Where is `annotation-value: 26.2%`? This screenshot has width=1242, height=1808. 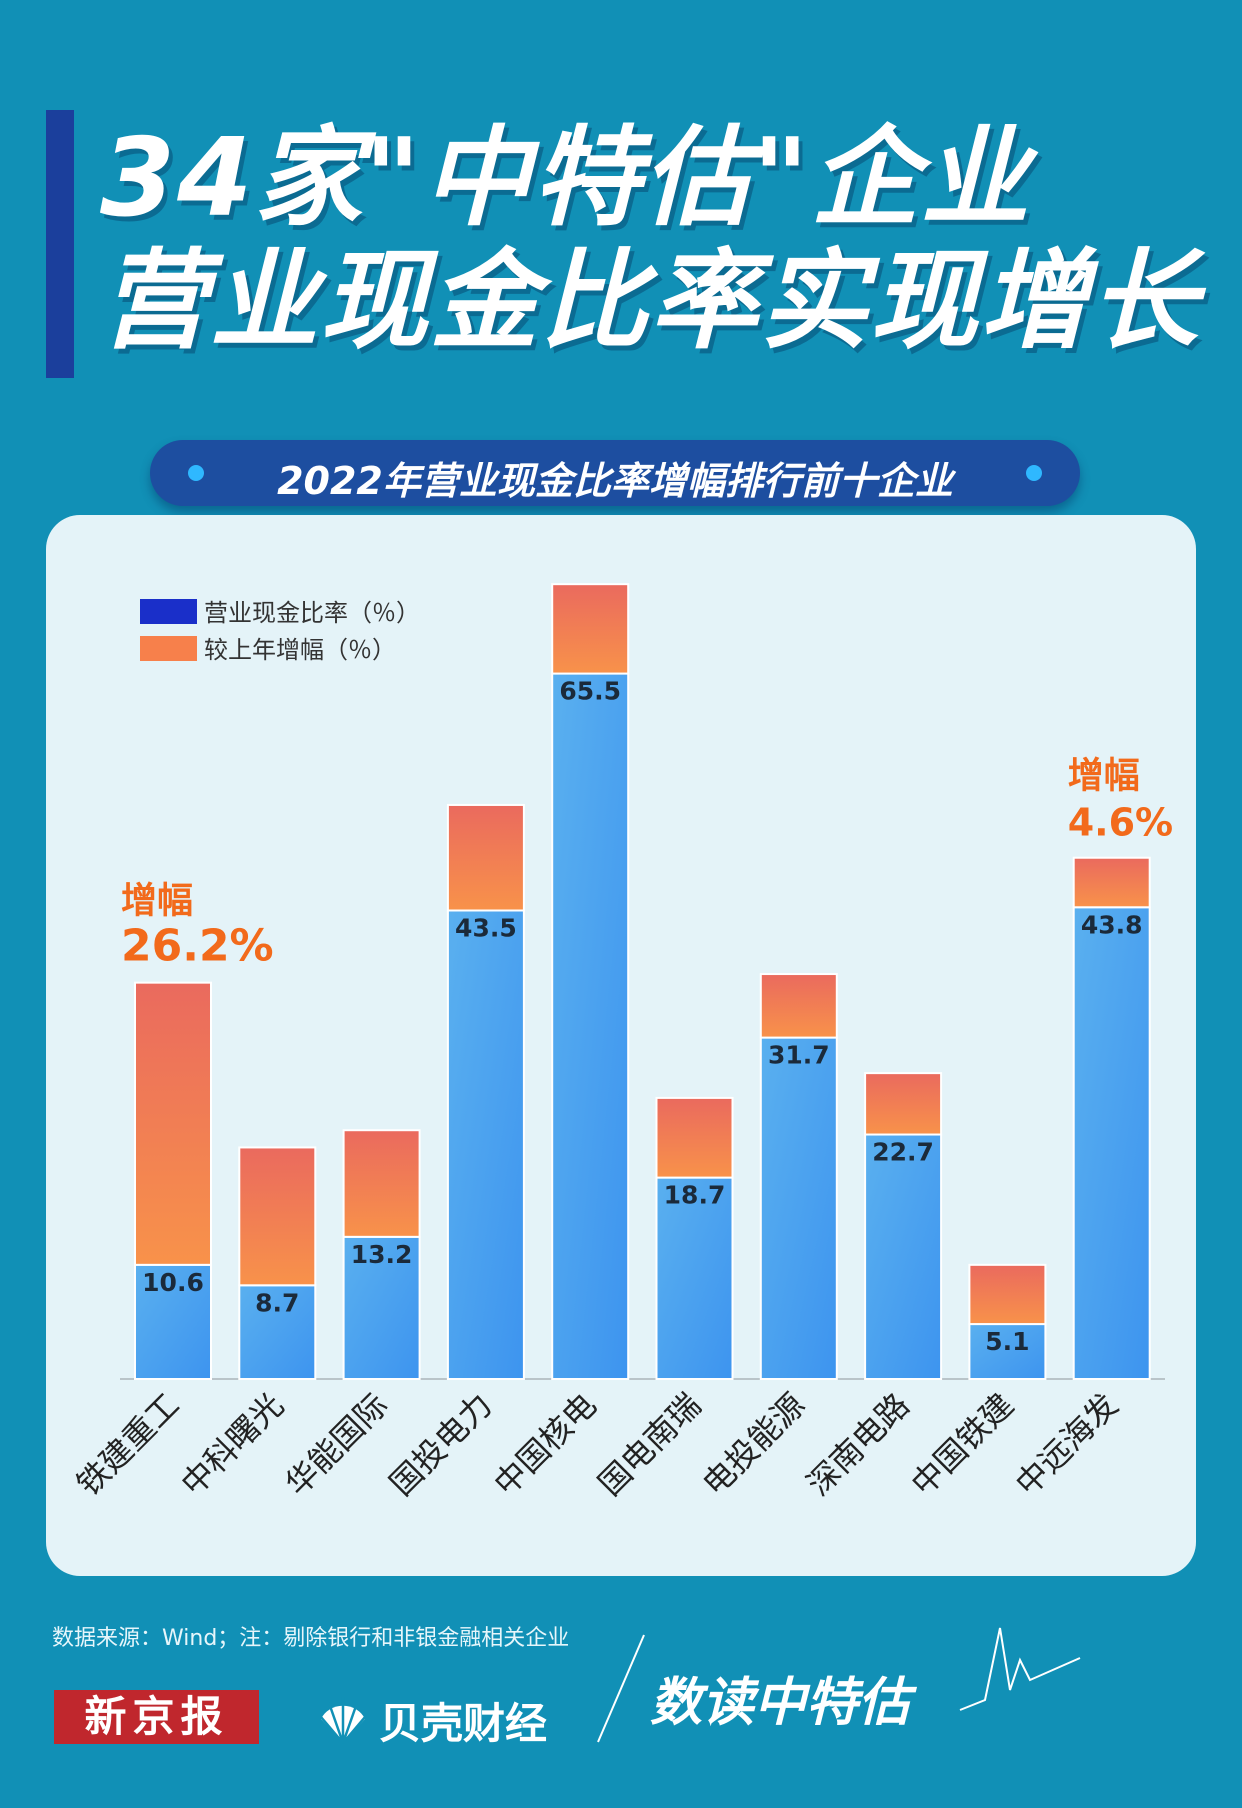 annotation-value: 26.2% is located at coordinates (197, 946).